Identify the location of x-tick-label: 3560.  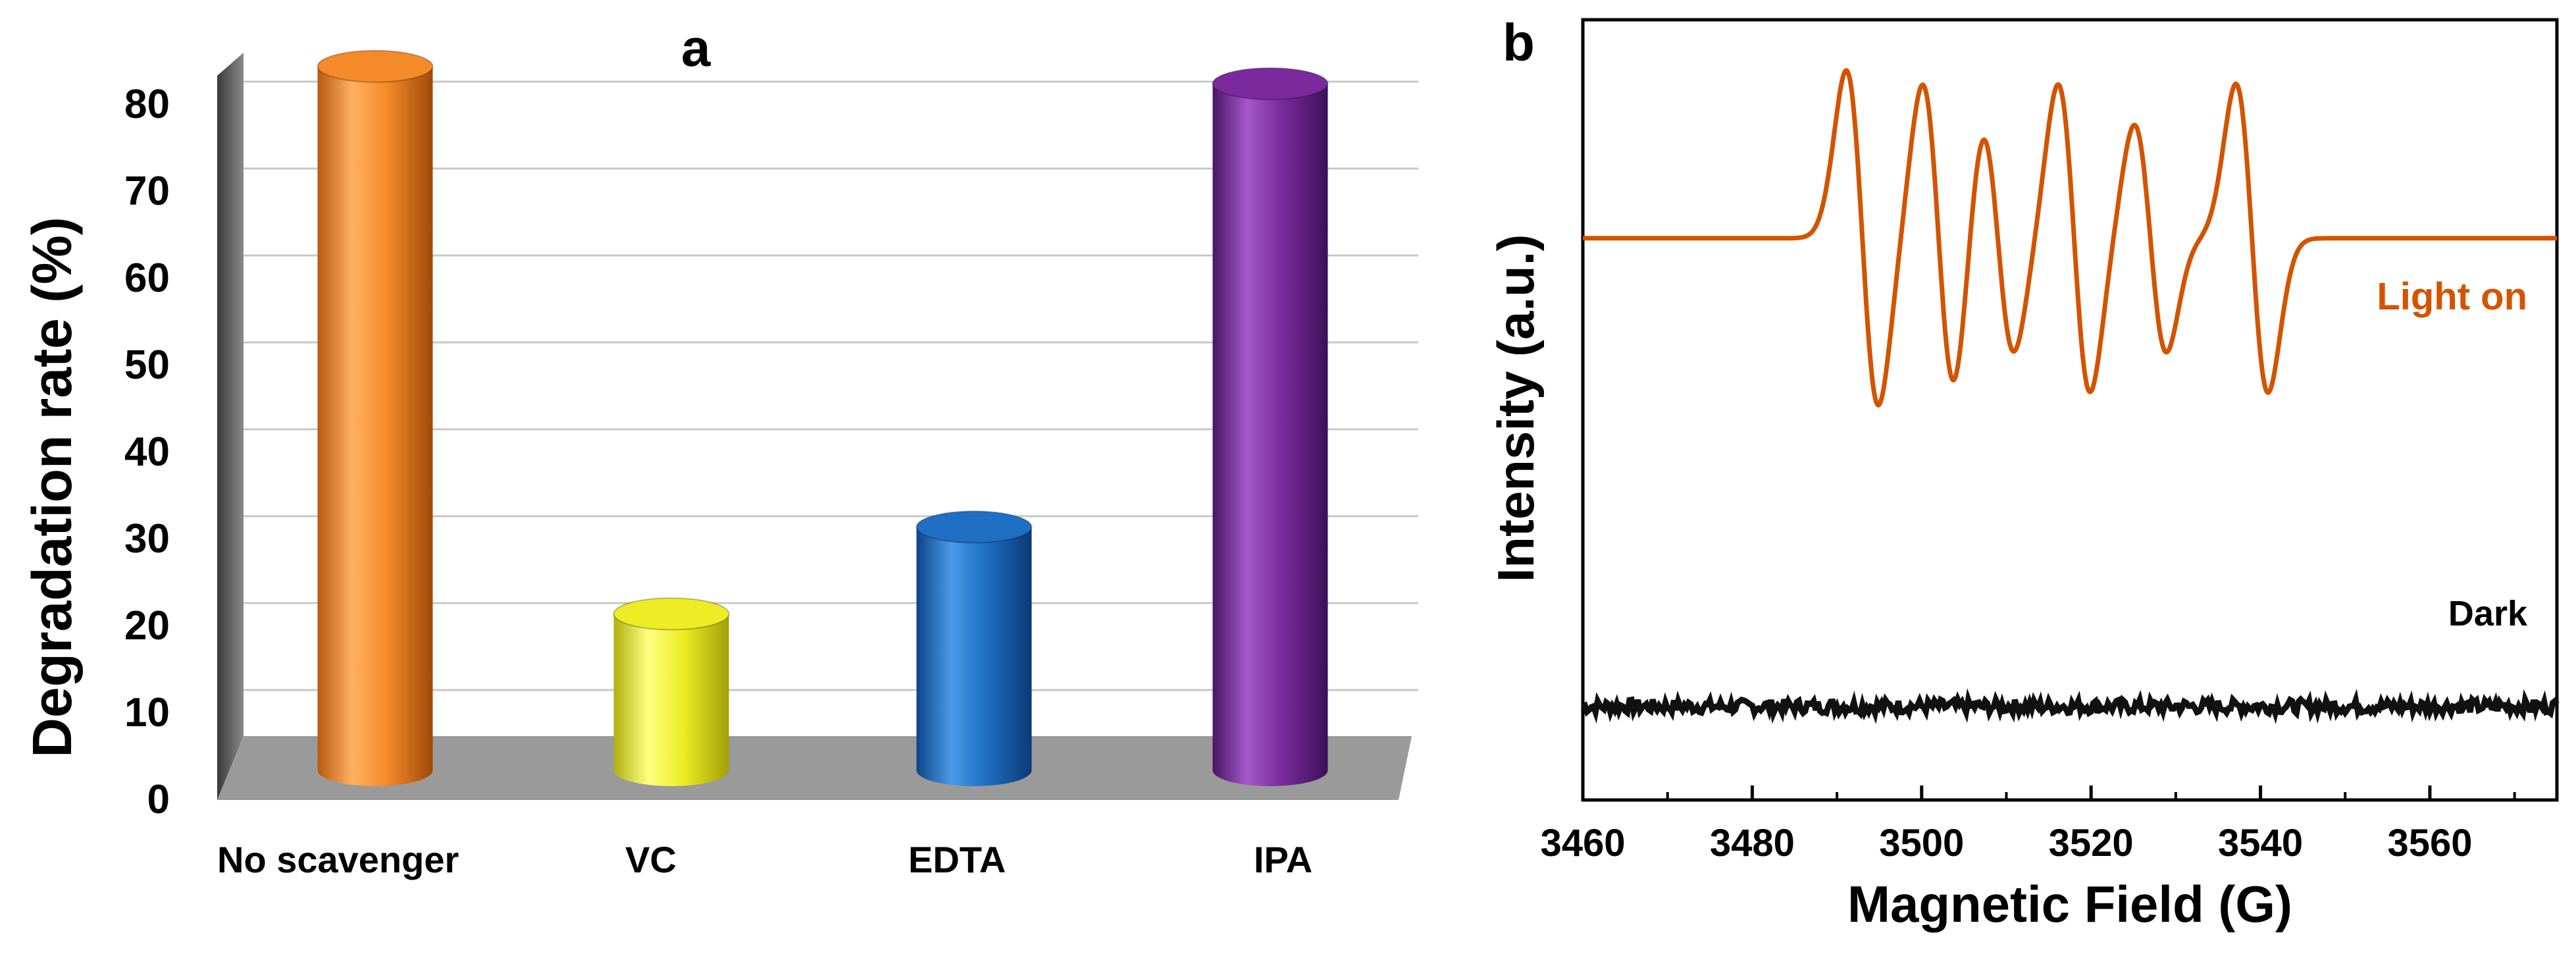
(2429, 843).